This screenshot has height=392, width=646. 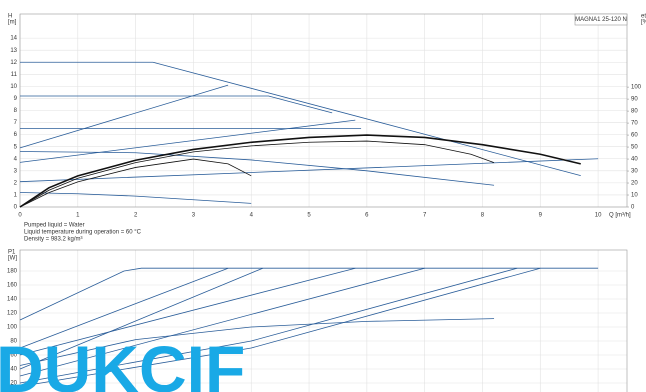 I want to click on y-tick-label: 180, so click(x=12, y=272).